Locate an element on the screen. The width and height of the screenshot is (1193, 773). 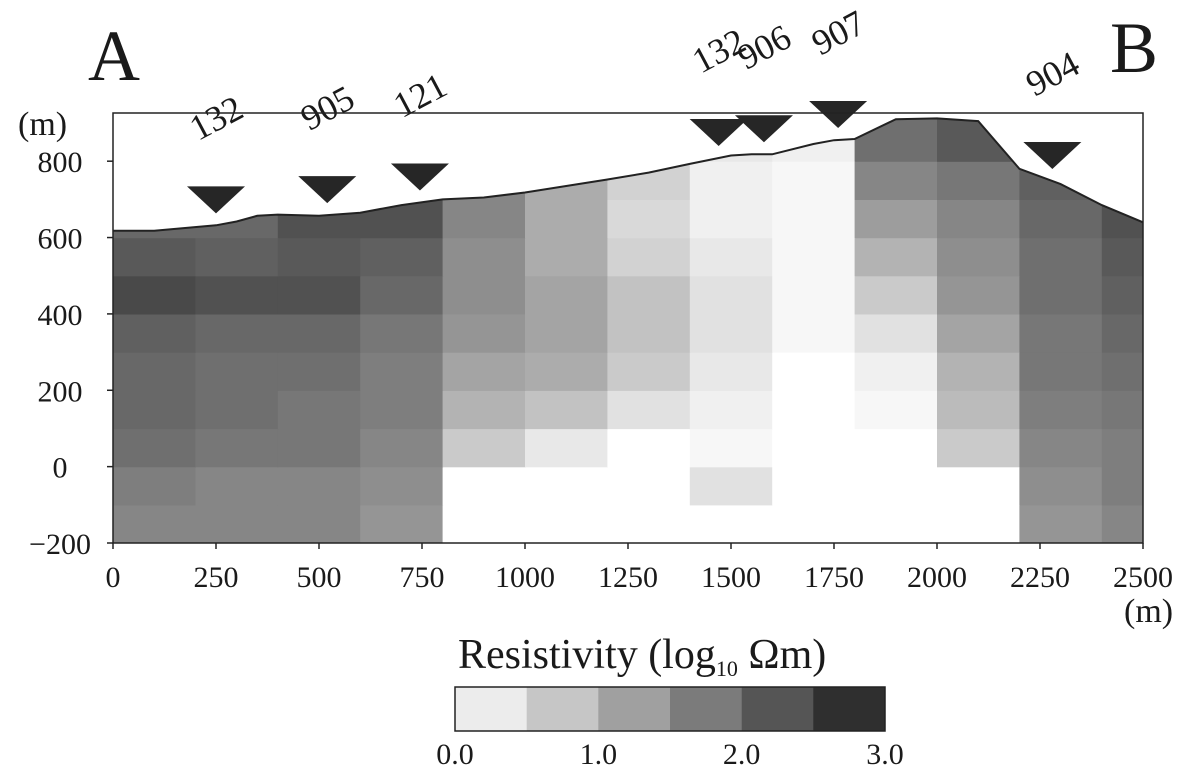
y-tick-label: 200 is located at coordinates (60, 391).